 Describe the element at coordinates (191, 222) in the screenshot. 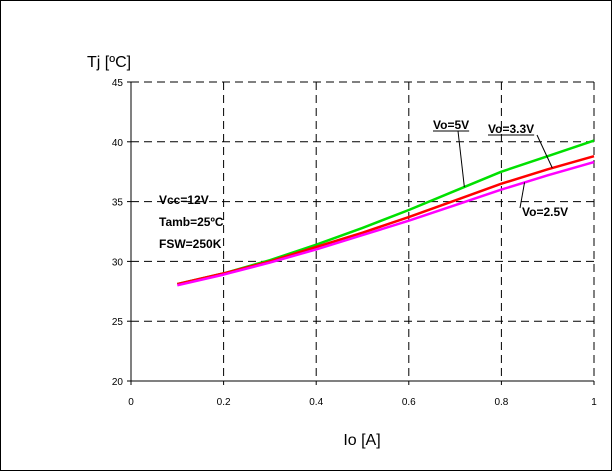

I see `condition-tamb: Tamb=25ºC` at that location.